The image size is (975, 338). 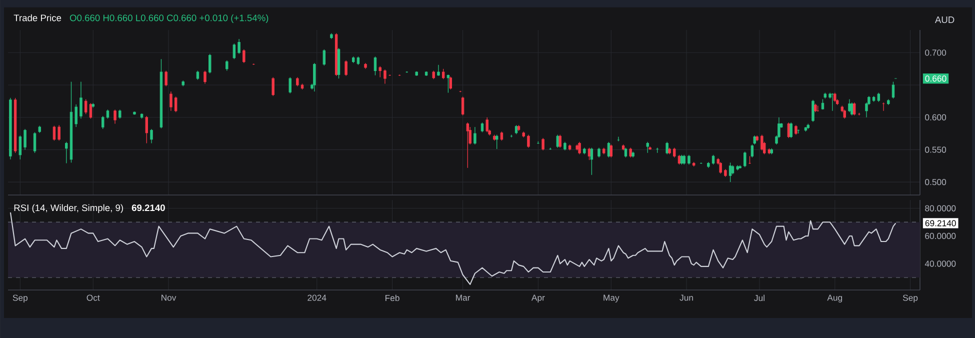 What do you see at coordinates (169, 297) in the screenshot?
I see `x-tick-label: Nov` at bounding box center [169, 297].